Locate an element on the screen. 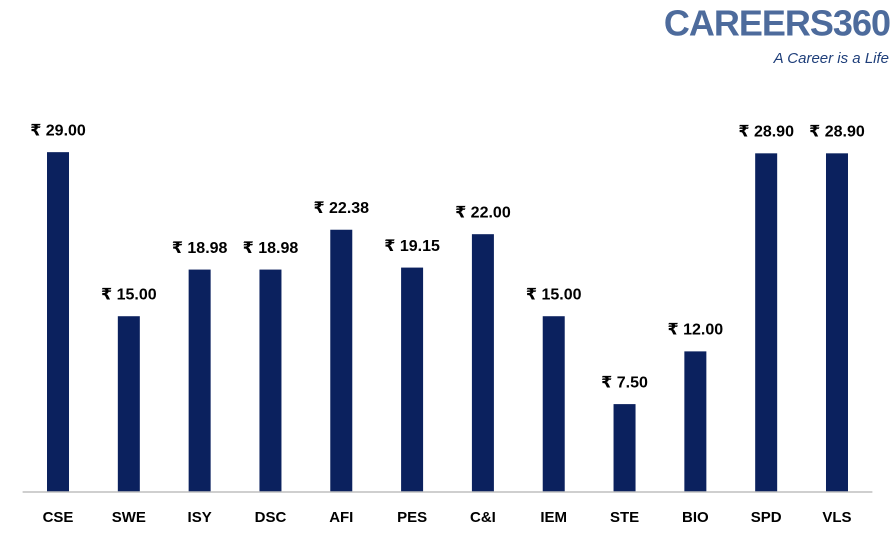 The width and height of the screenshot is (895, 541). data-label: ₹ 22.38 is located at coordinates (341, 208).